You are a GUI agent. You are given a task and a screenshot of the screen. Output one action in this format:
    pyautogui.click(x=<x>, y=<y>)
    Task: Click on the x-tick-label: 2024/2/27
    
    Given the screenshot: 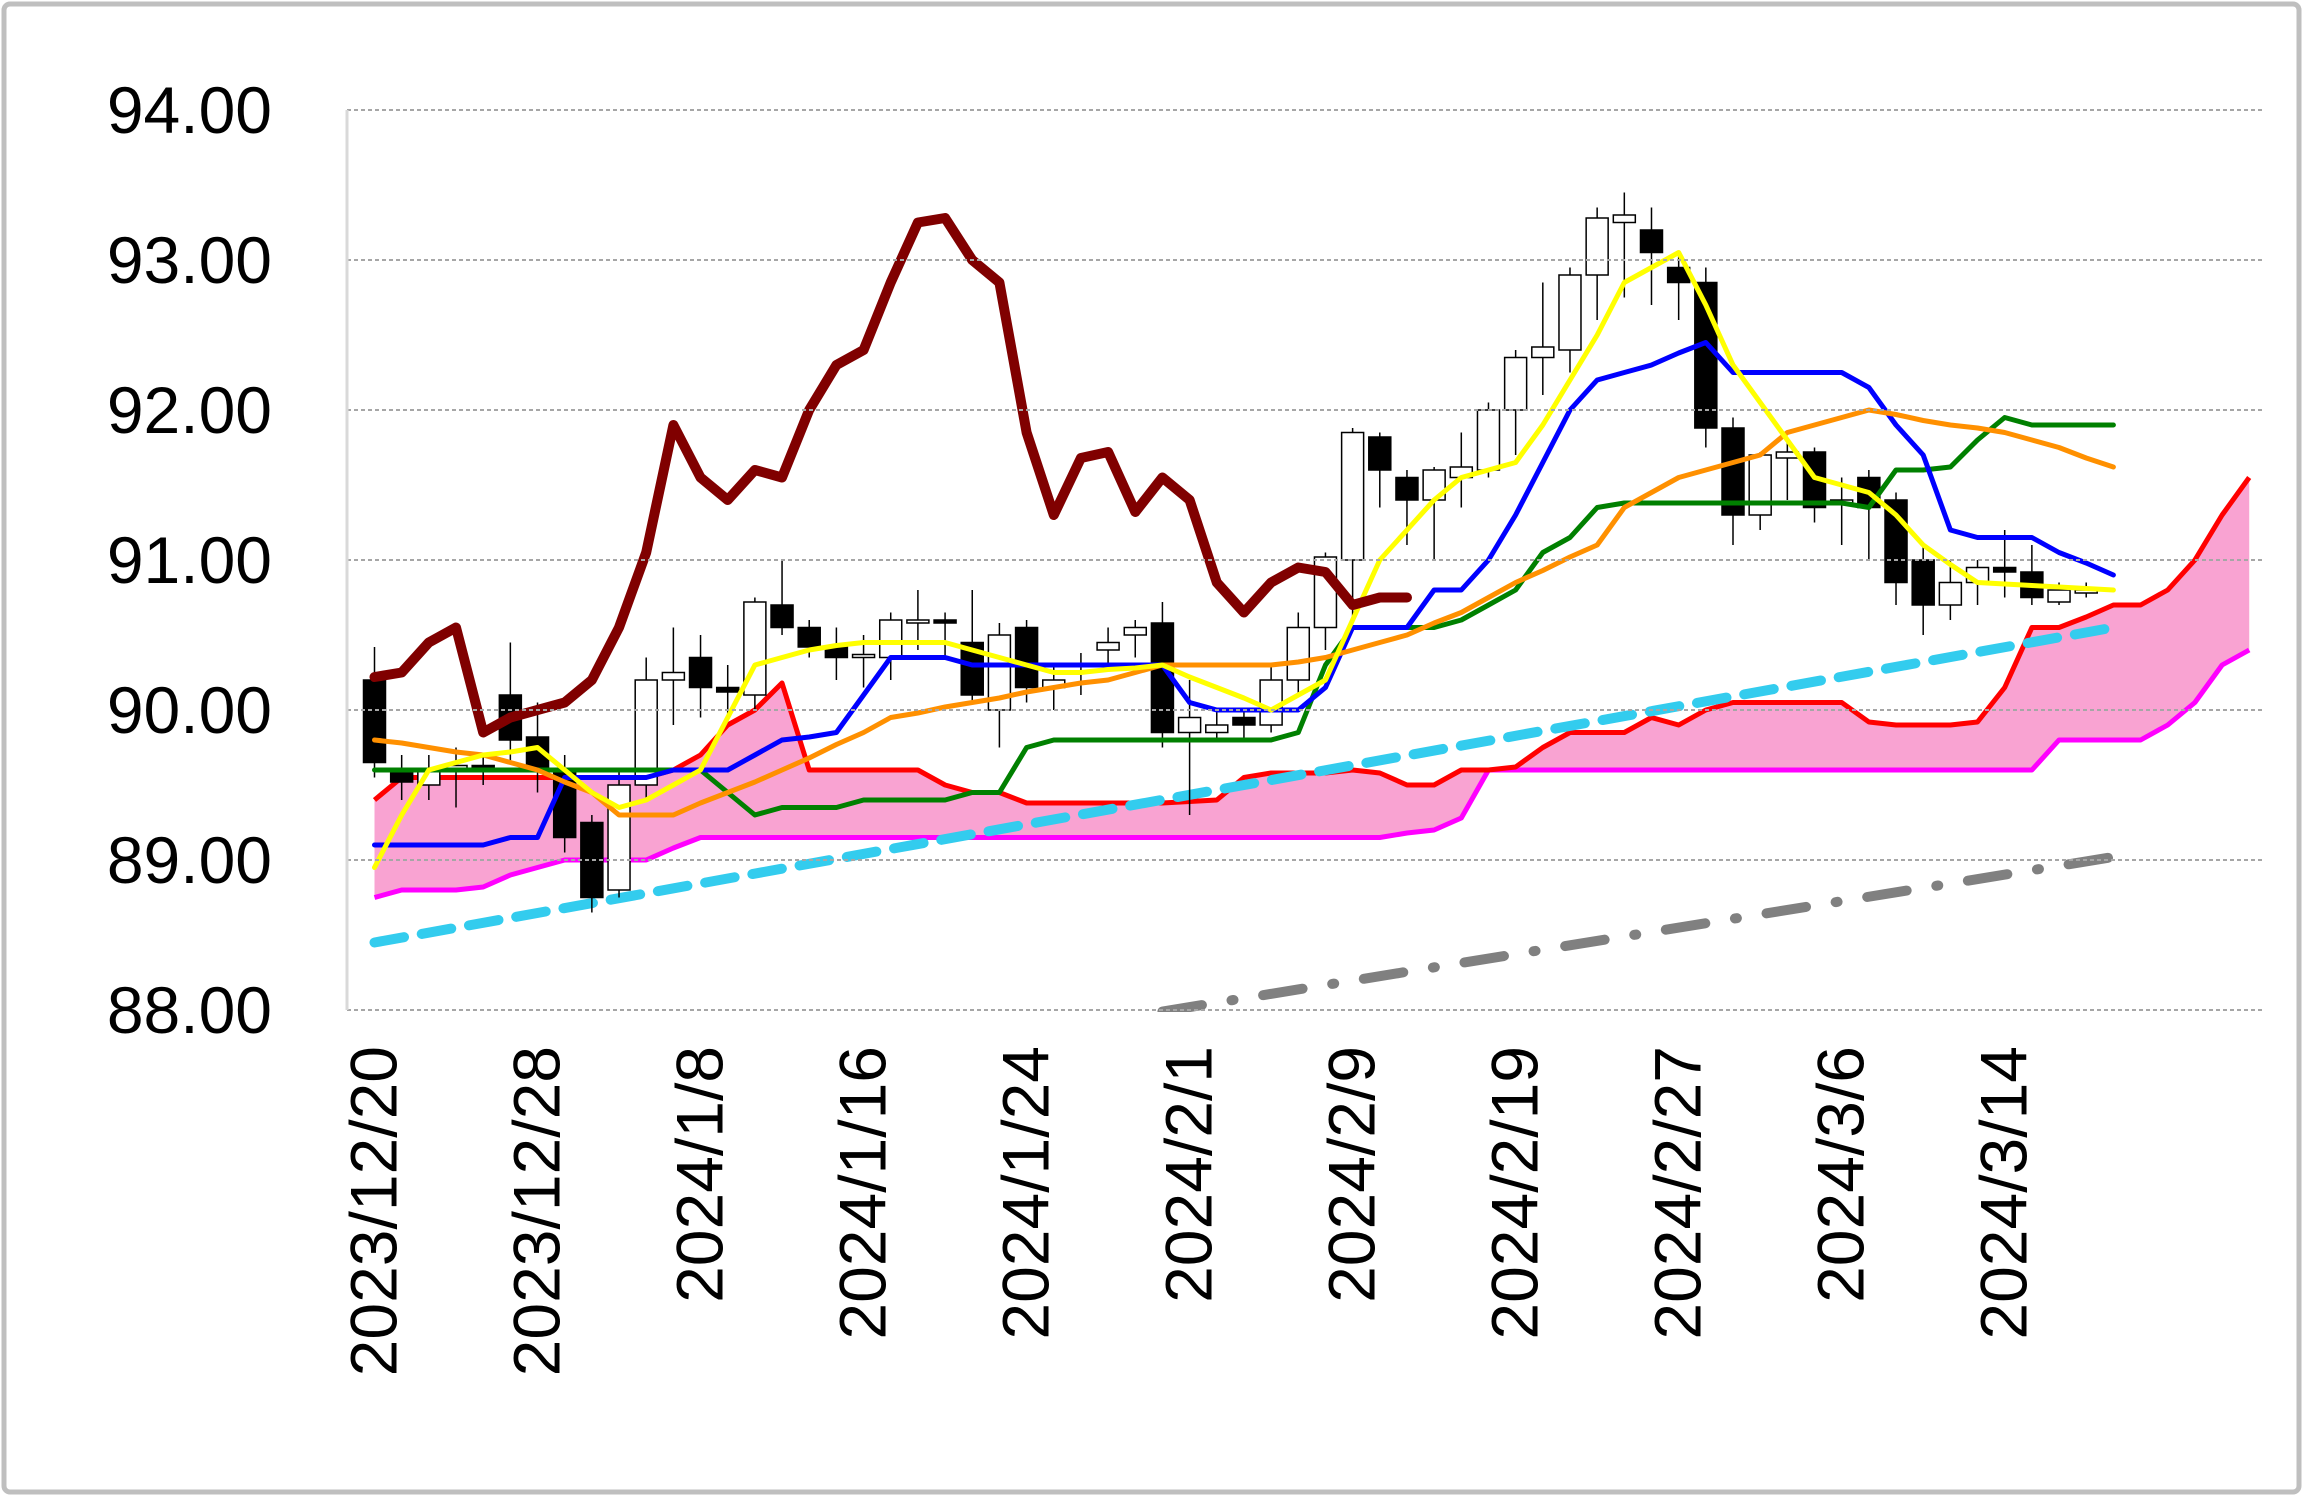 What is the action you would take?
    pyautogui.click(x=1678, y=1193)
    